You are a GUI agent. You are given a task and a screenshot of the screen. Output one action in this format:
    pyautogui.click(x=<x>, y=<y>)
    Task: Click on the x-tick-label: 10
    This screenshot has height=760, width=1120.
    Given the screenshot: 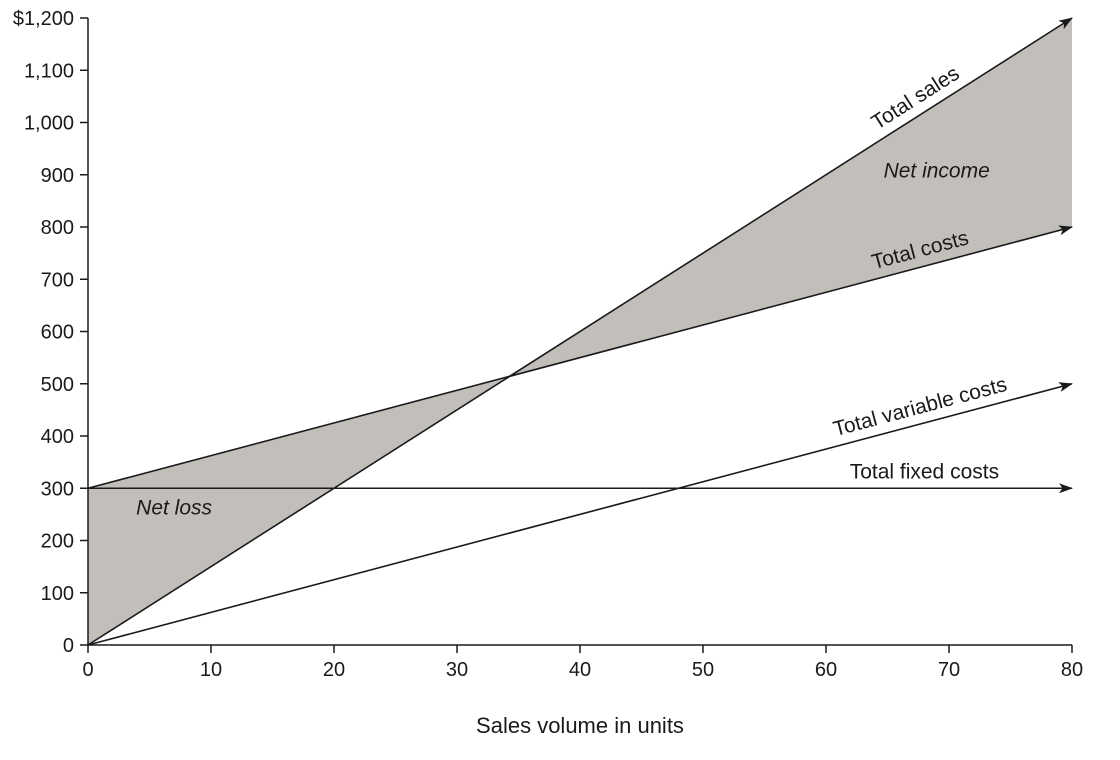 What is the action you would take?
    pyautogui.click(x=211, y=670)
    